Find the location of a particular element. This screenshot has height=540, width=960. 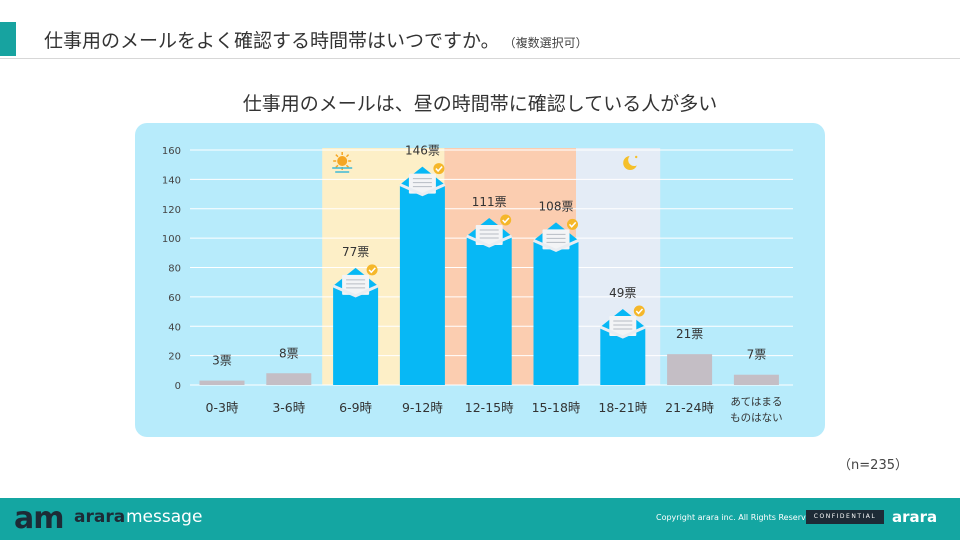

x-tick-label: 15-18時 is located at coordinates (556, 407).